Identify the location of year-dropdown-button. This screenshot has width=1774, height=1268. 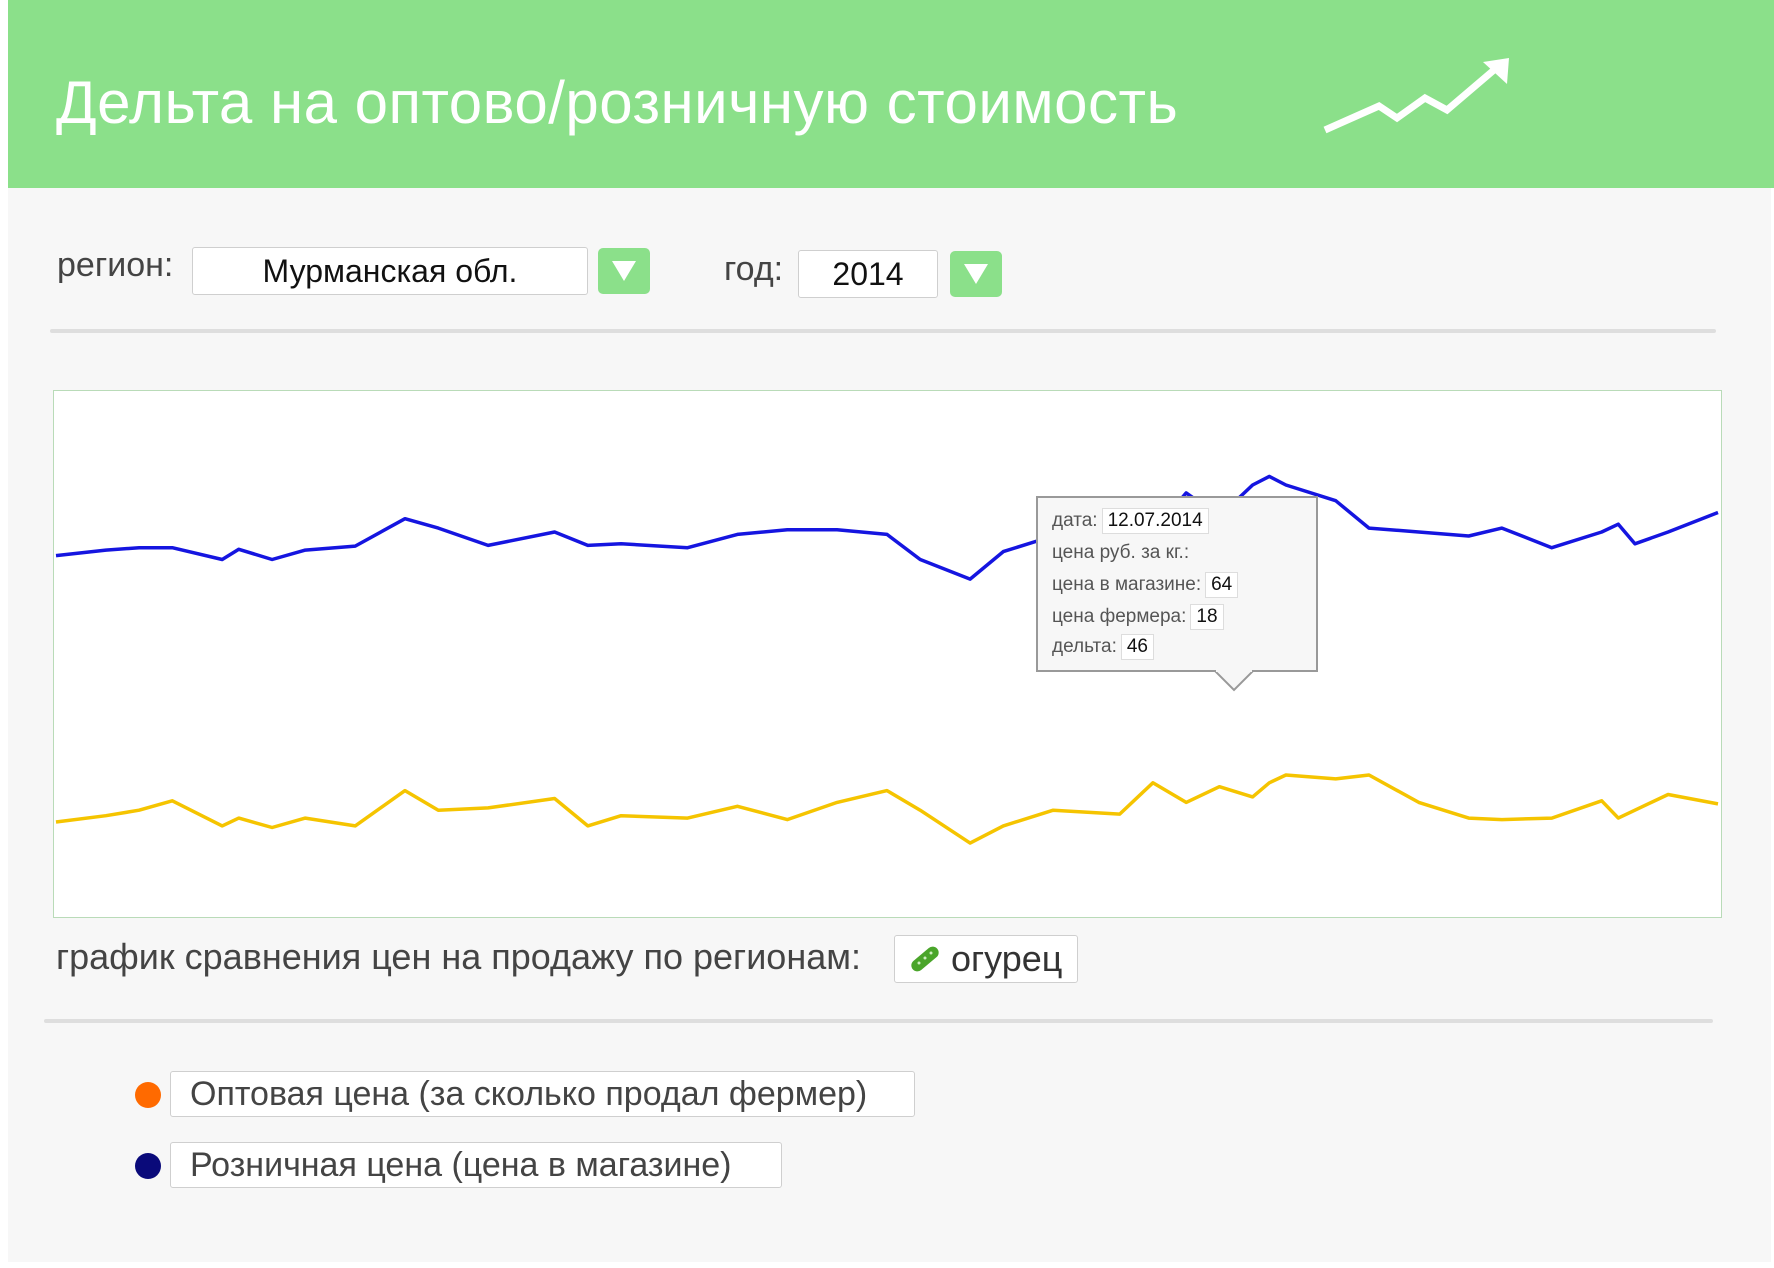
(976, 274).